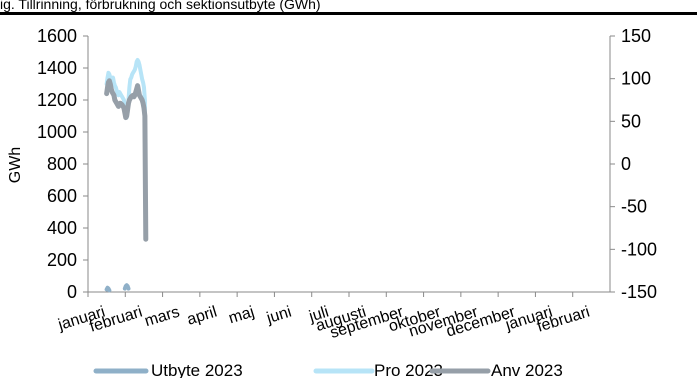 The height and width of the screenshot is (378, 697). What do you see at coordinates (639, 249) in the screenshot?
I see `right-tick-label: -100` at bounding box center [639, 249].